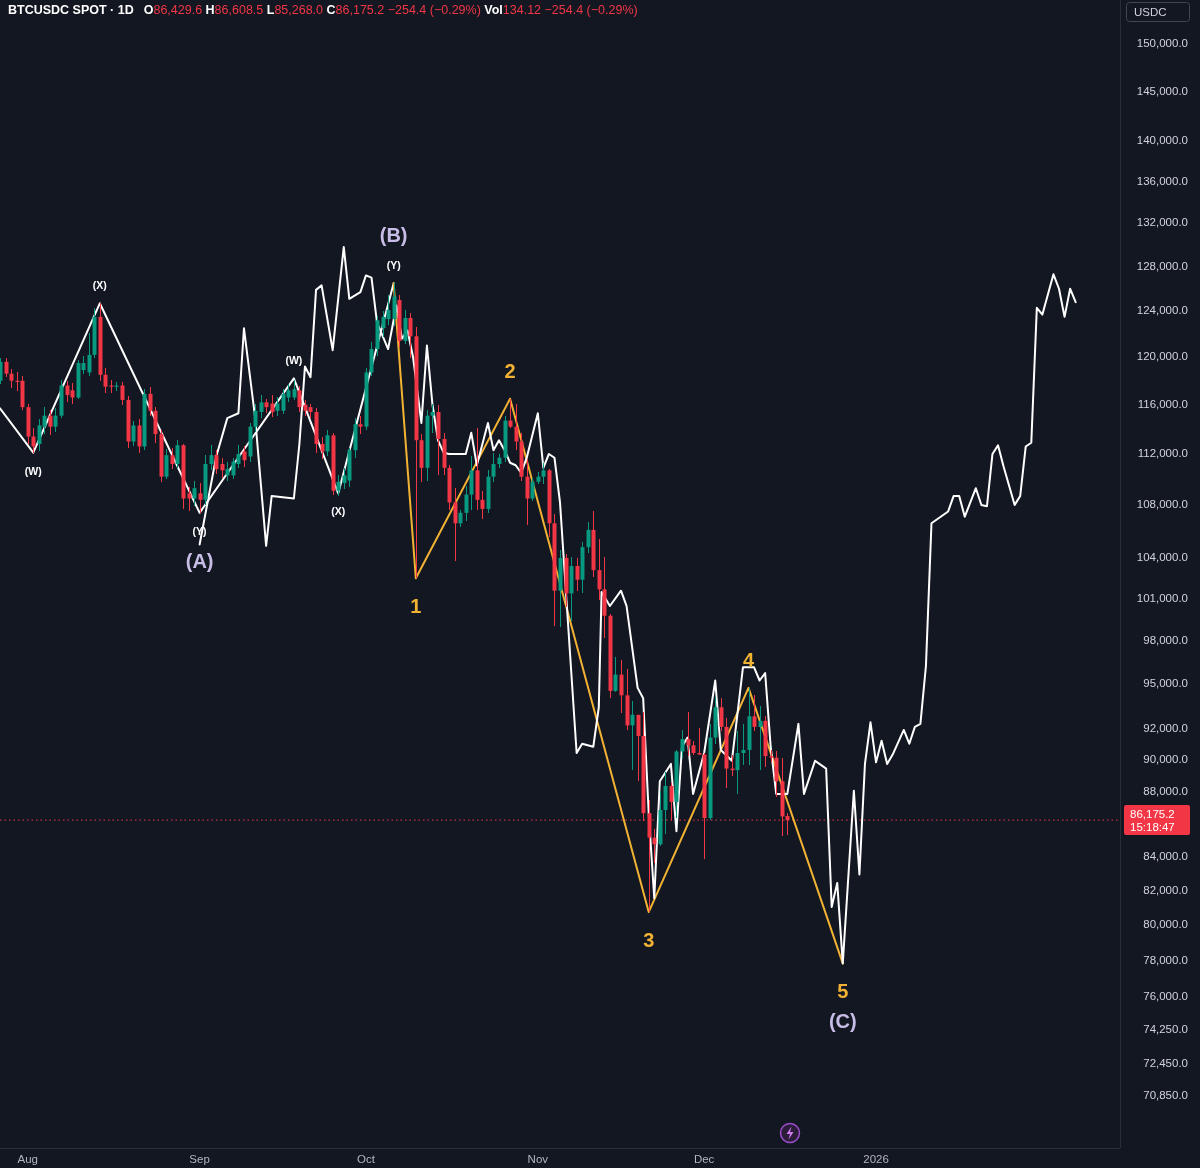 Image resolution: width=1200 pixels, height=1168 pixels. What do you see at coordinates (393, 265) in the screenshot?
I see `annotation: (Y)` at bounding box center [393, 265].